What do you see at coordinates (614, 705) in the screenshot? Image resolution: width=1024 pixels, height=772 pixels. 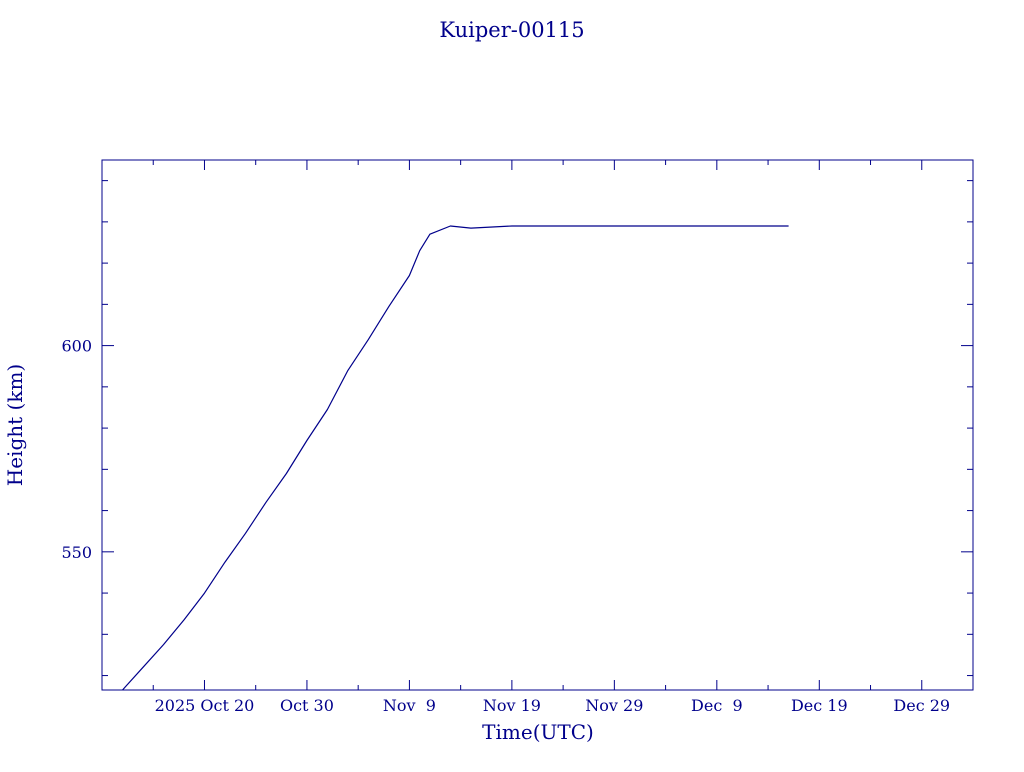 I see `x-tick-label: Nov 29` at bounding box center [614, 705].